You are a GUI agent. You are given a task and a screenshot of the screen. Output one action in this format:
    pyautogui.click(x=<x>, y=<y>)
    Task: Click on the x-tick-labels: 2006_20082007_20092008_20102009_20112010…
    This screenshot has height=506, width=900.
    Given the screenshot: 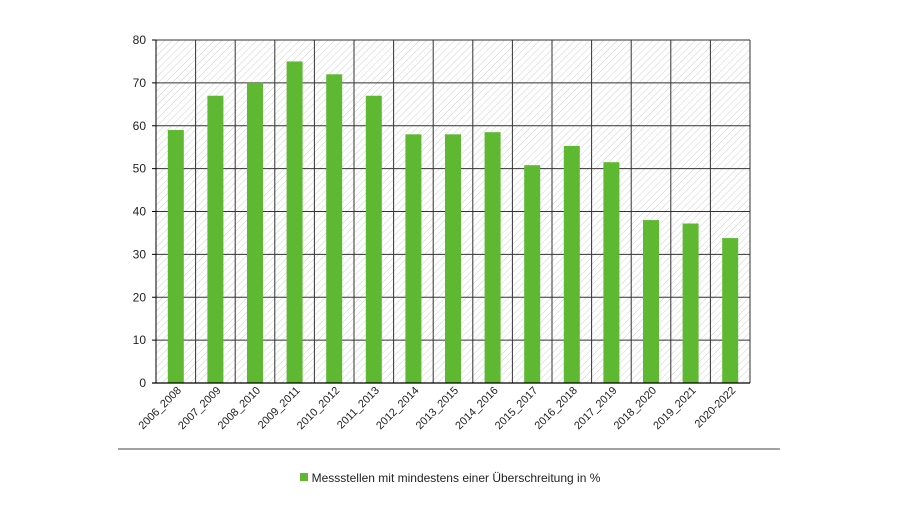 What is the action you would take?
    pyautogui.click(x=438, y=408)
    